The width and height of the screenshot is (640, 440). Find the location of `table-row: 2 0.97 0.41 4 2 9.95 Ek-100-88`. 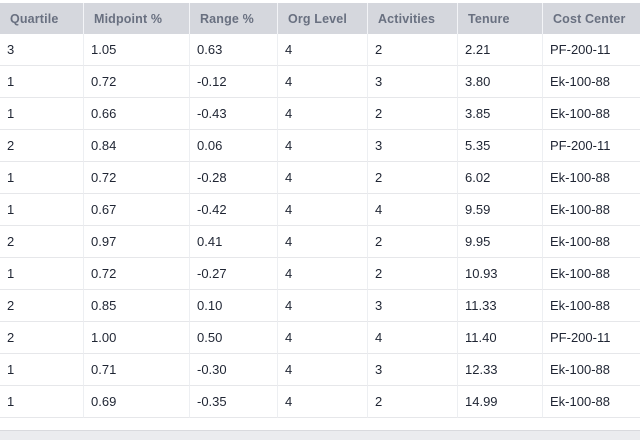

table-row: 2 0.97 0.41 4 2 9.95 Ek-100-88 is located at coordinates (320, 242).